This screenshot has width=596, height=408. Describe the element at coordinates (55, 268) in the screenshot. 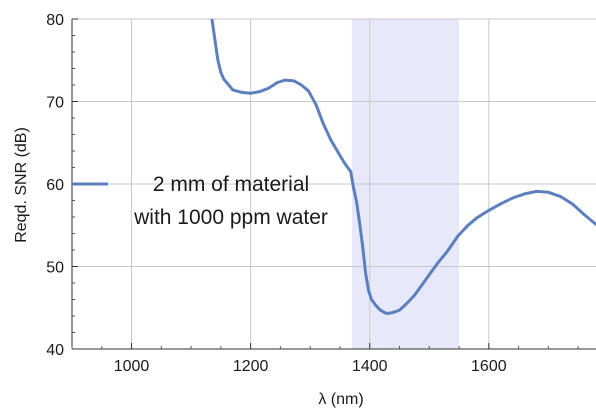

I see `y-tick-label: 50` at that location.